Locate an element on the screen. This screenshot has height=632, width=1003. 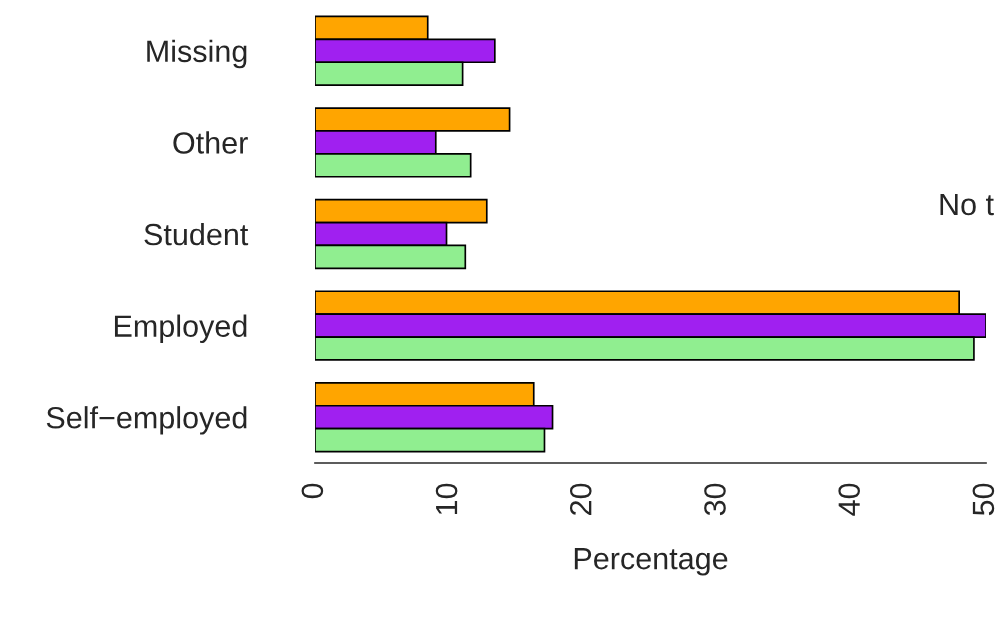
x-tick-label: 40 is located at coordinates (849, 499).